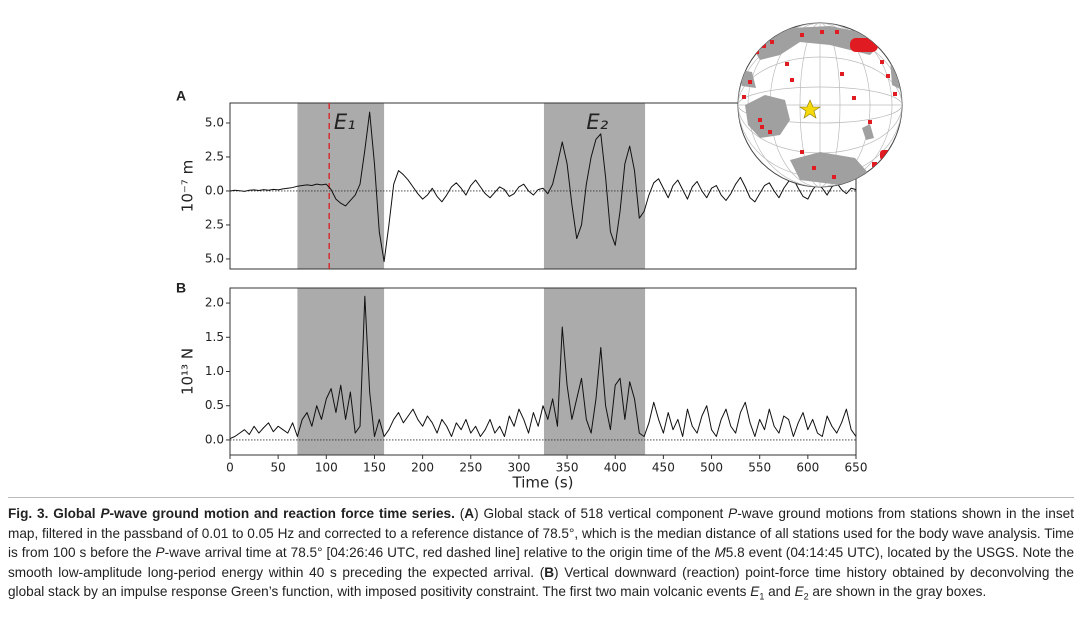 The image size is (1080, 625). Describe the element at coordinates (807, 468) in the screenshot. I see `x-tick-label: 600` at that location.